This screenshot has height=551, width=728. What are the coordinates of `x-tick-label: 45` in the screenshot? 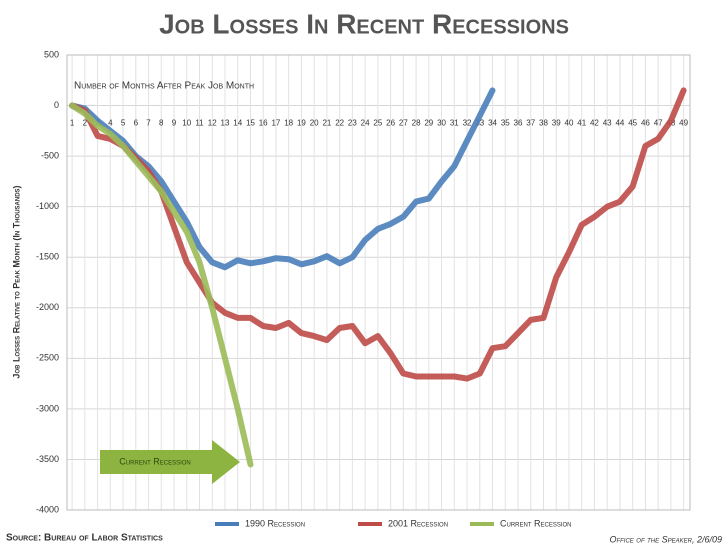 It's located at (632, 123).